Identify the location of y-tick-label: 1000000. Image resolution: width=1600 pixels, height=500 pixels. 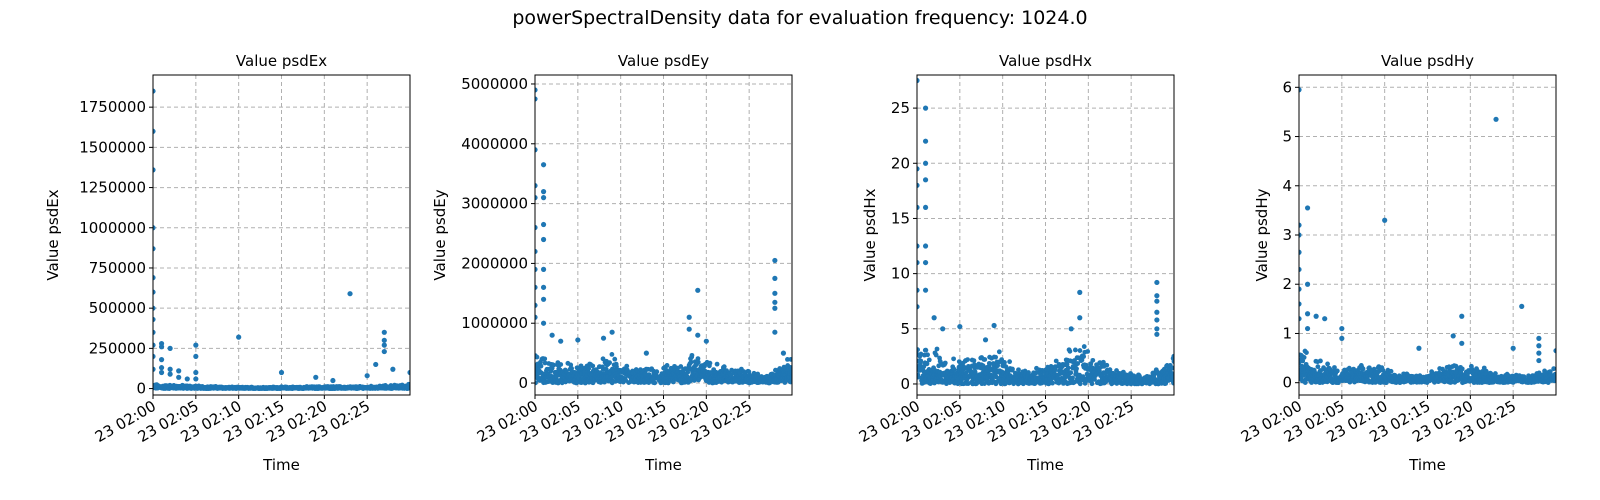
(494, 323).